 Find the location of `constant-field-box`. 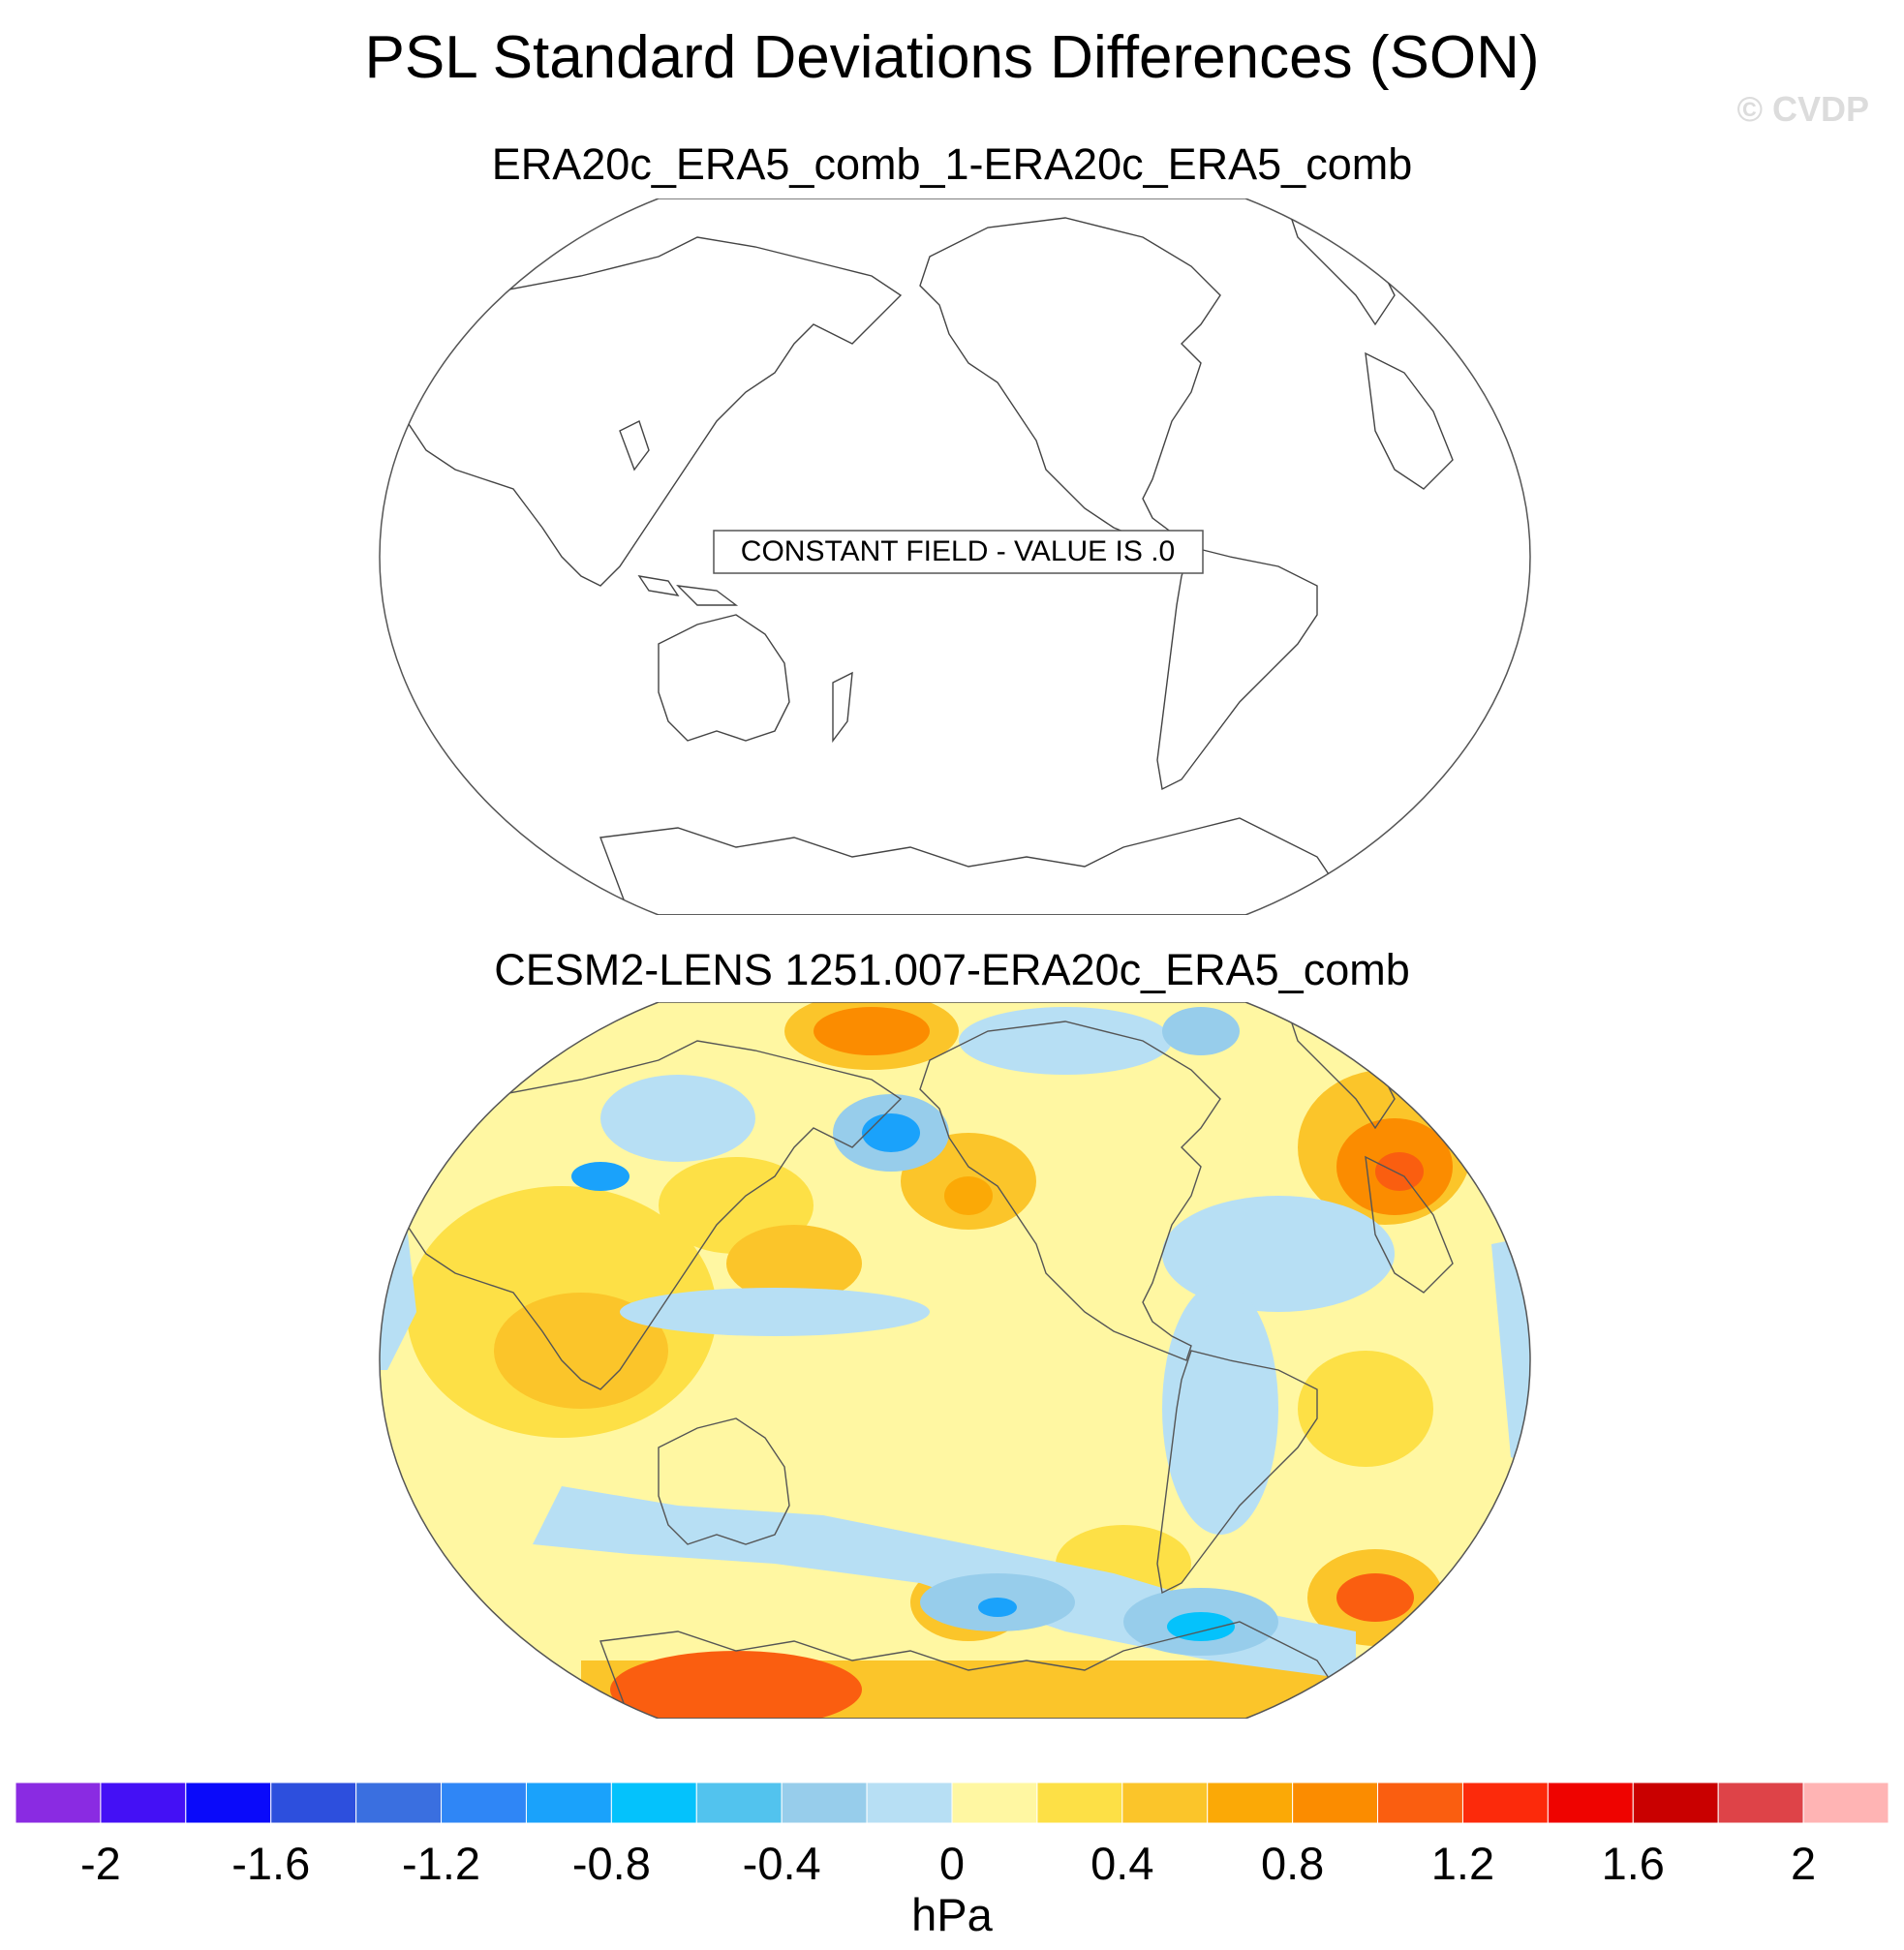

constant-field-box is located at coordinates (959, 552).